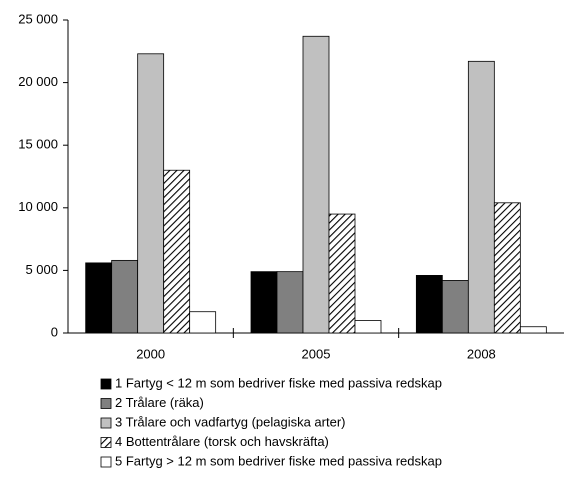  Describe the element at coordinates (54, 331) in the screenshot. I see `y-tick-label: 0` at that location.